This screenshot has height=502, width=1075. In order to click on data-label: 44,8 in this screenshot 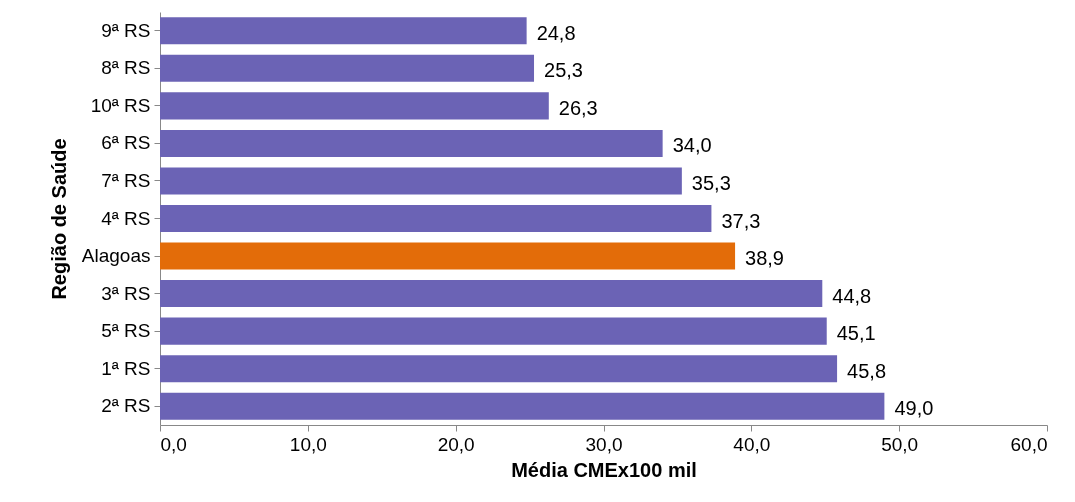, I will do `click(852, 295)`.